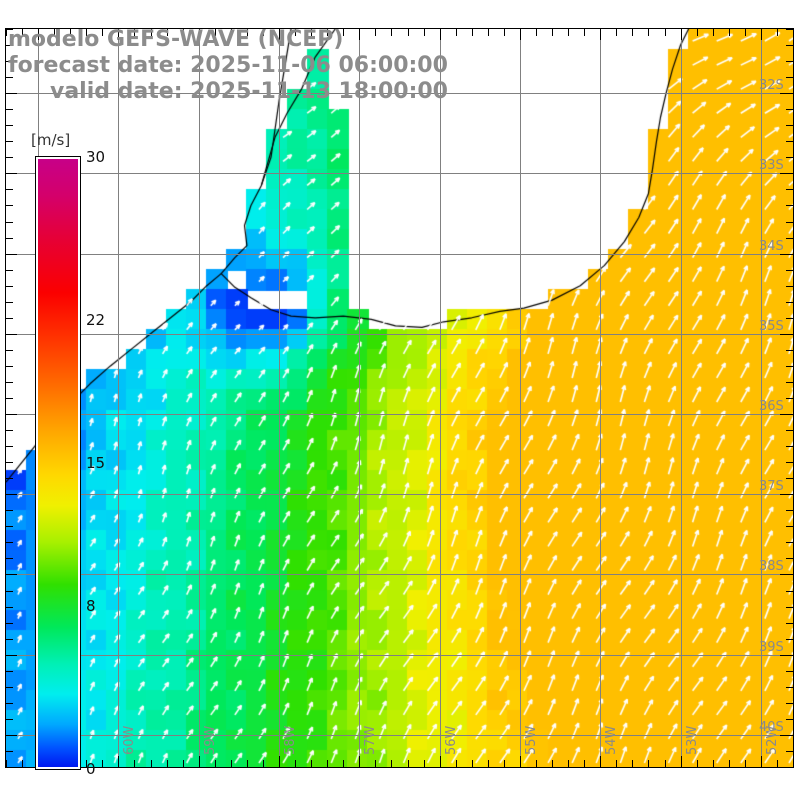  Describe the element at coordinates (520, 398) in the screenshot. I see `gridline-lon-55W` at that location.